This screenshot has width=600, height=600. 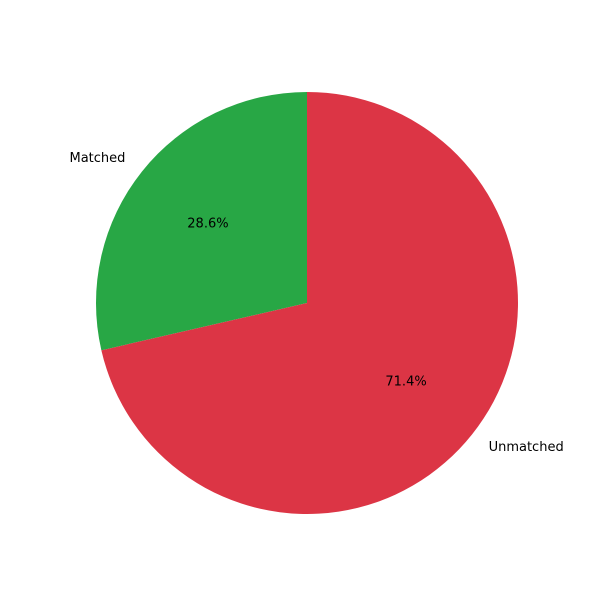 I want to click on pct-label-unmatched: 71.4%, so click(x=405, y=381).